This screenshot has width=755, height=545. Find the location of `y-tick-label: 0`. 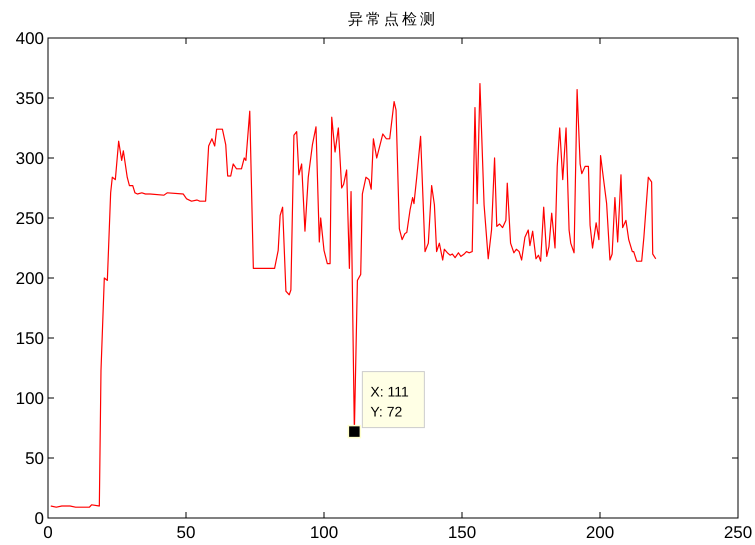

y-tick-label: 0 is located at coordinates (39, 518).